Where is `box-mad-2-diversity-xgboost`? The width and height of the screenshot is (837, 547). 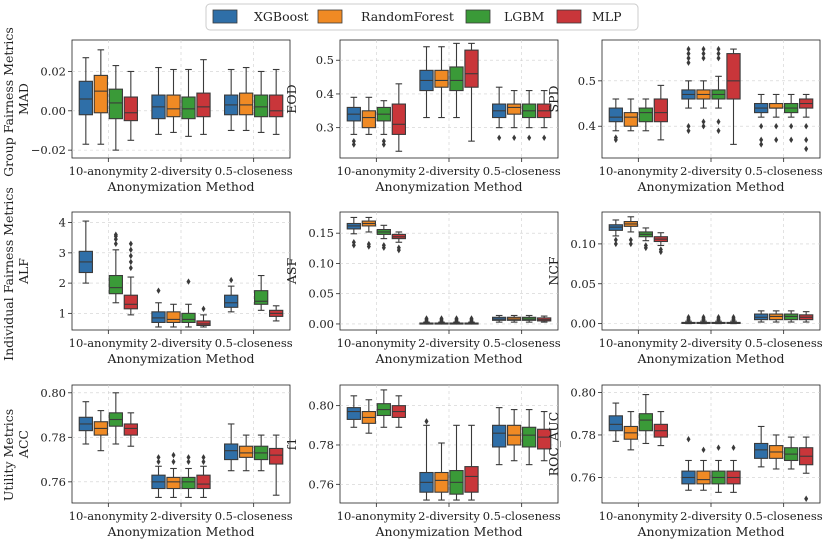 box-mad-2-diversity-xgboost is located at coordinates (158, 100).